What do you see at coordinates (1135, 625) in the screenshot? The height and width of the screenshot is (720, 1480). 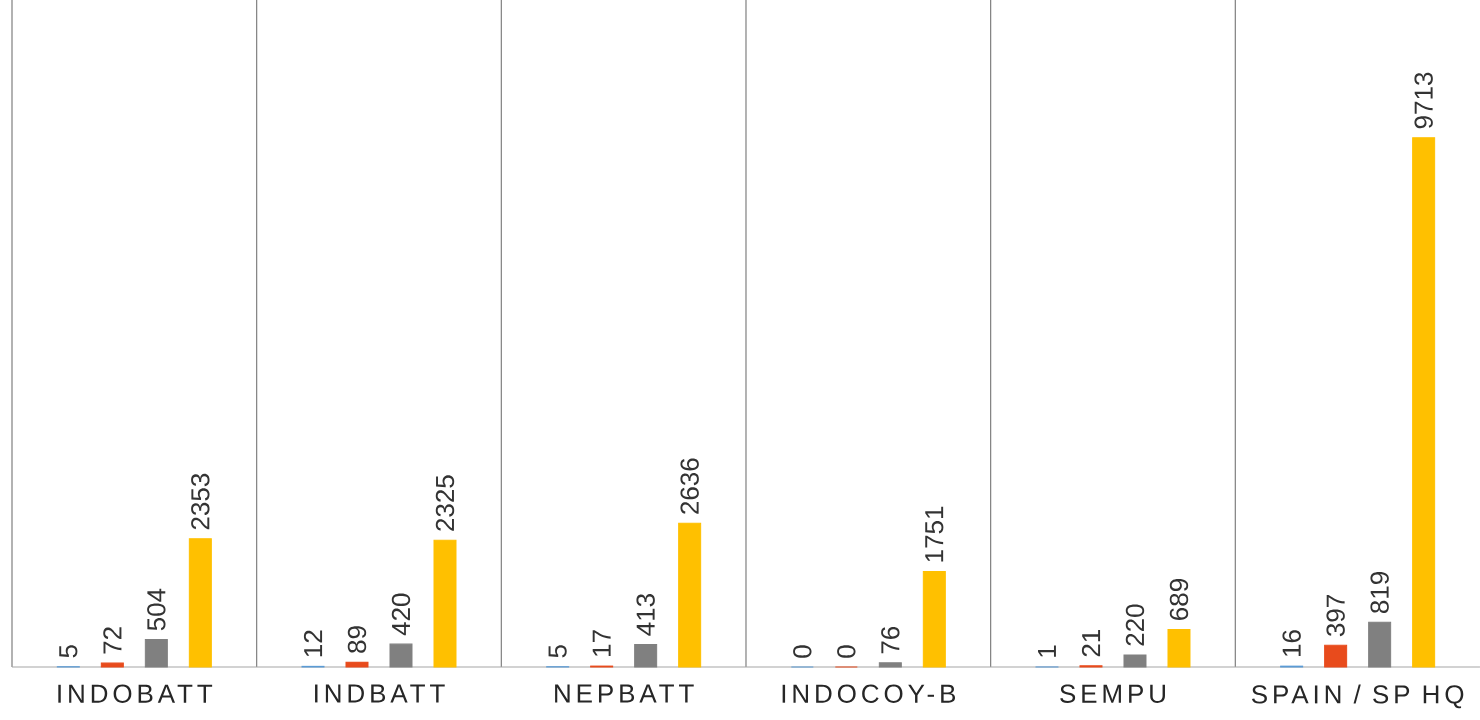 I see `data-label: 220` at bounding box center [1135, 625].